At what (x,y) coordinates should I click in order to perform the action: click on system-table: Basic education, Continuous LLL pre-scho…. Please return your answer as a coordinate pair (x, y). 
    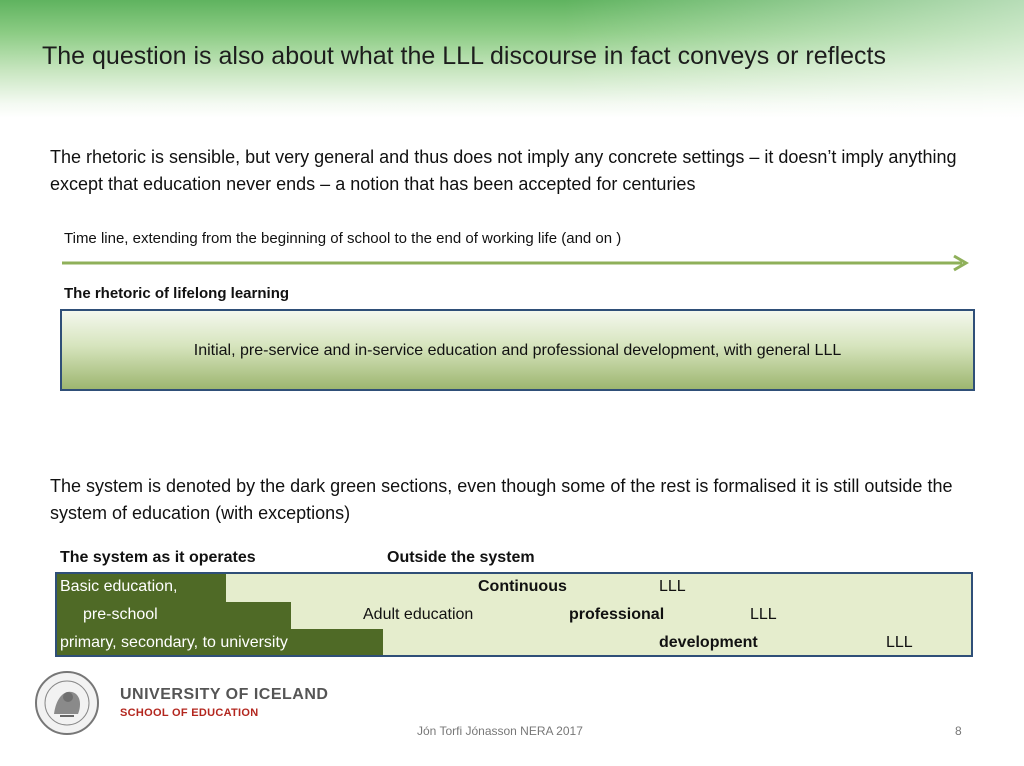
    Looking at the image, I should click on (514, 614).